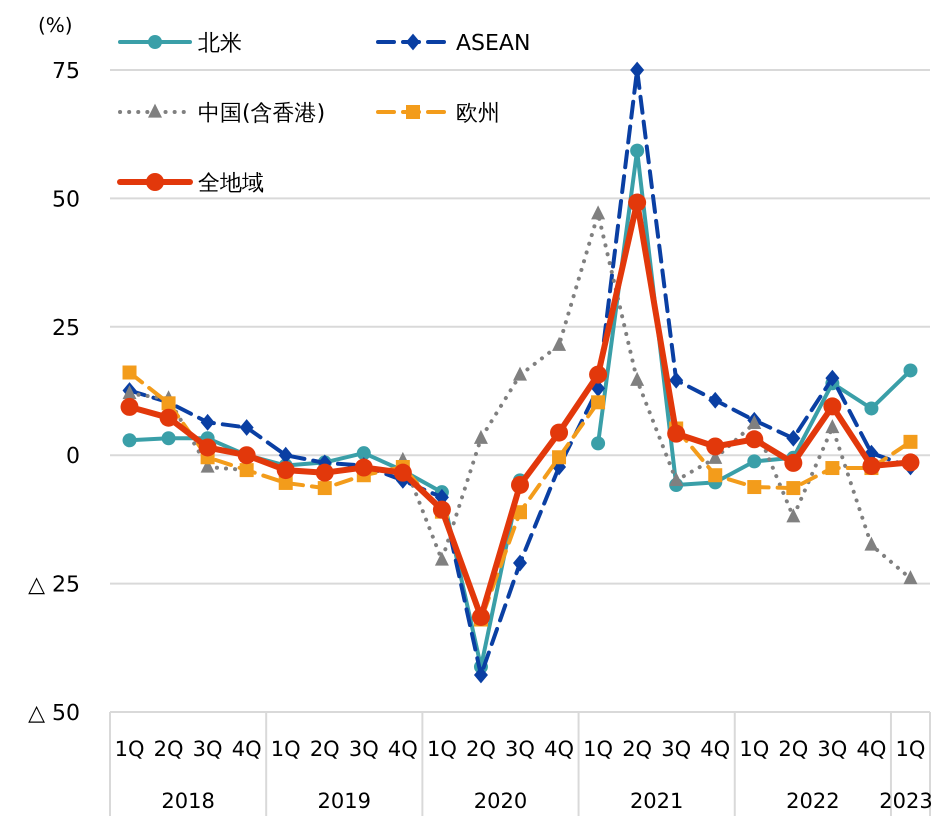 This screenshot has height=816, width=936. I want to click on text: 2020, so click(501, 801).